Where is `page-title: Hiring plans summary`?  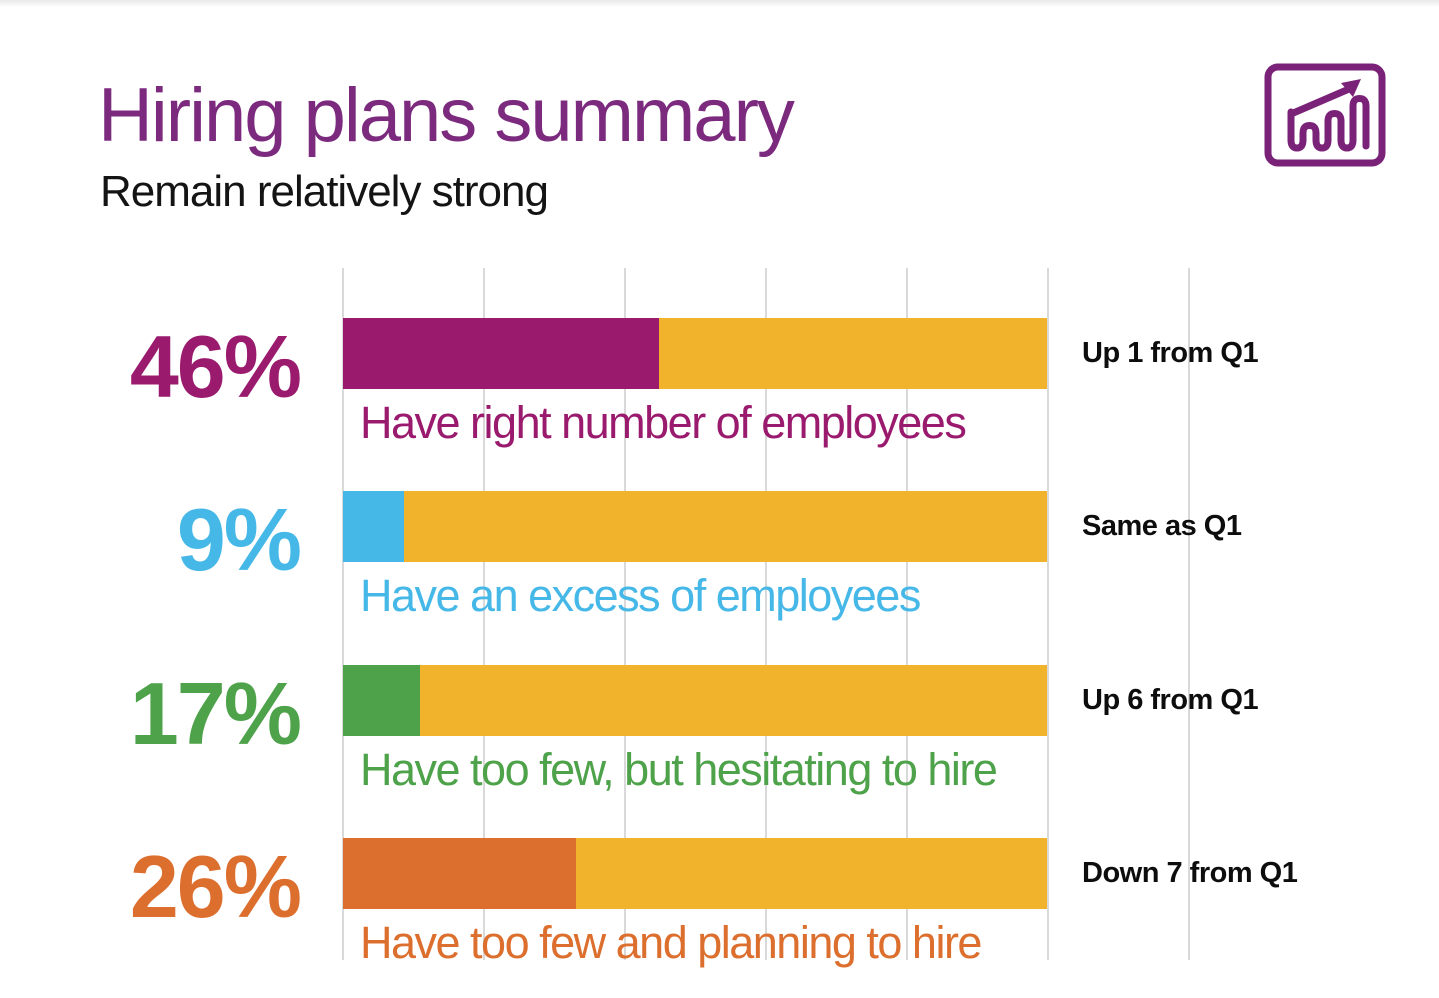 page-title: Hiring plans summary is located at coordinates (446, 115).